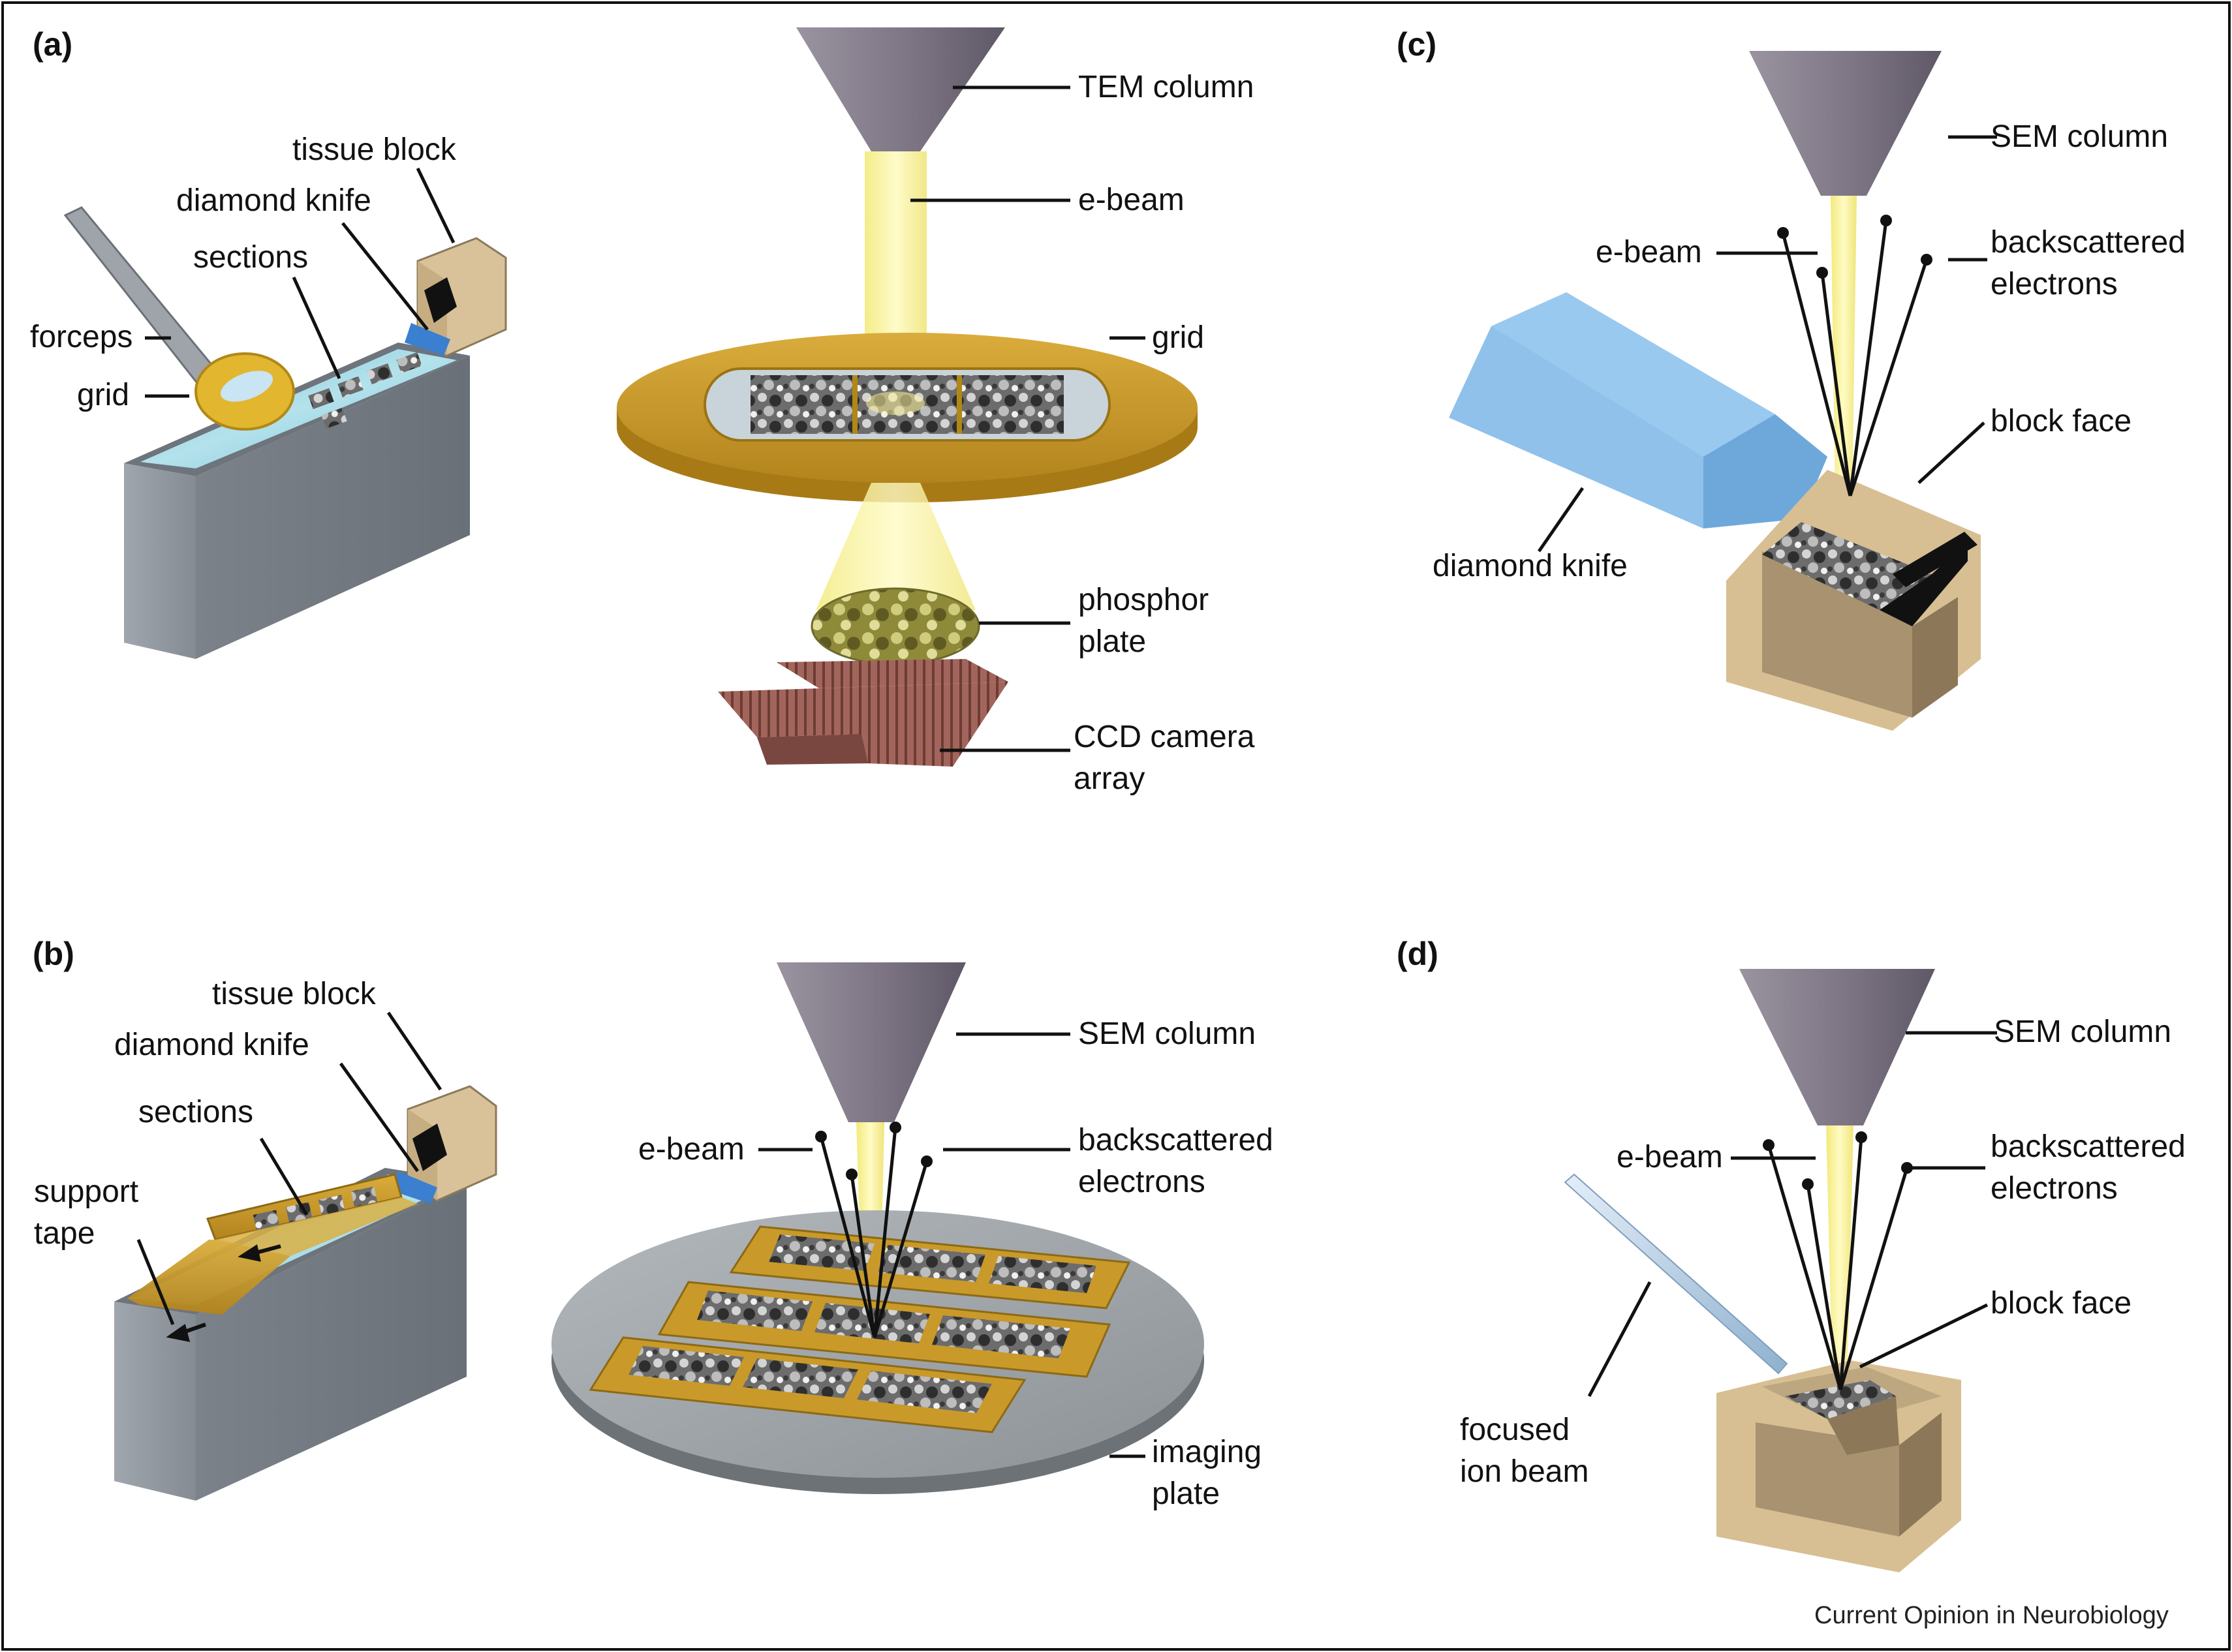 This screenshot has height=1652, width=2232. What do you see at coordinates (53, 954) in the screenshot?
I see `panel-b-tag: (b)` at bounding box center [53, 954].